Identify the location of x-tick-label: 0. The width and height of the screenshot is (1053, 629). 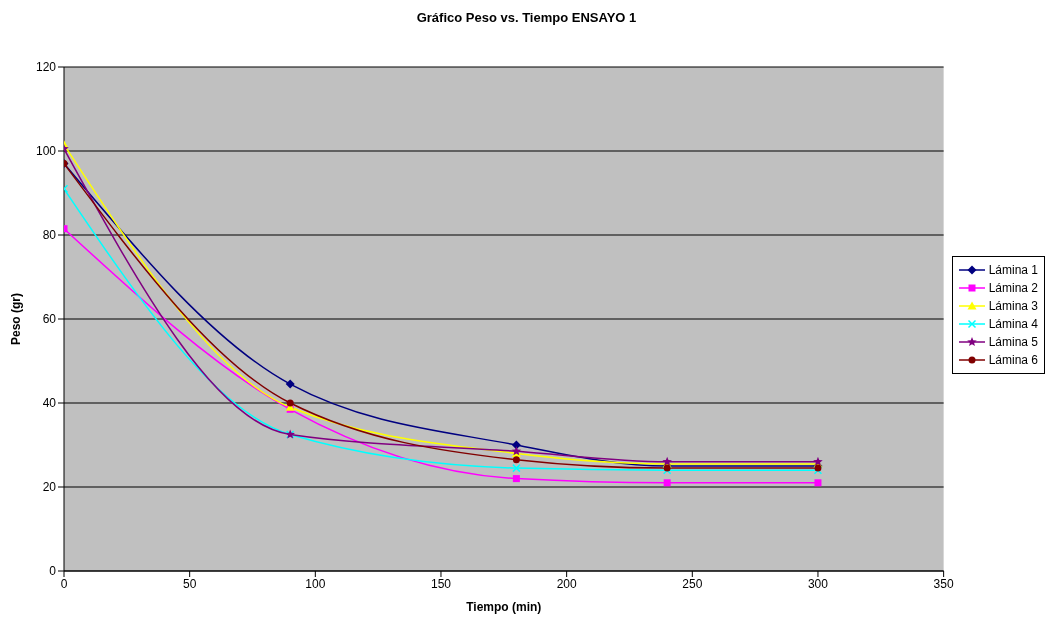
(64, 583).